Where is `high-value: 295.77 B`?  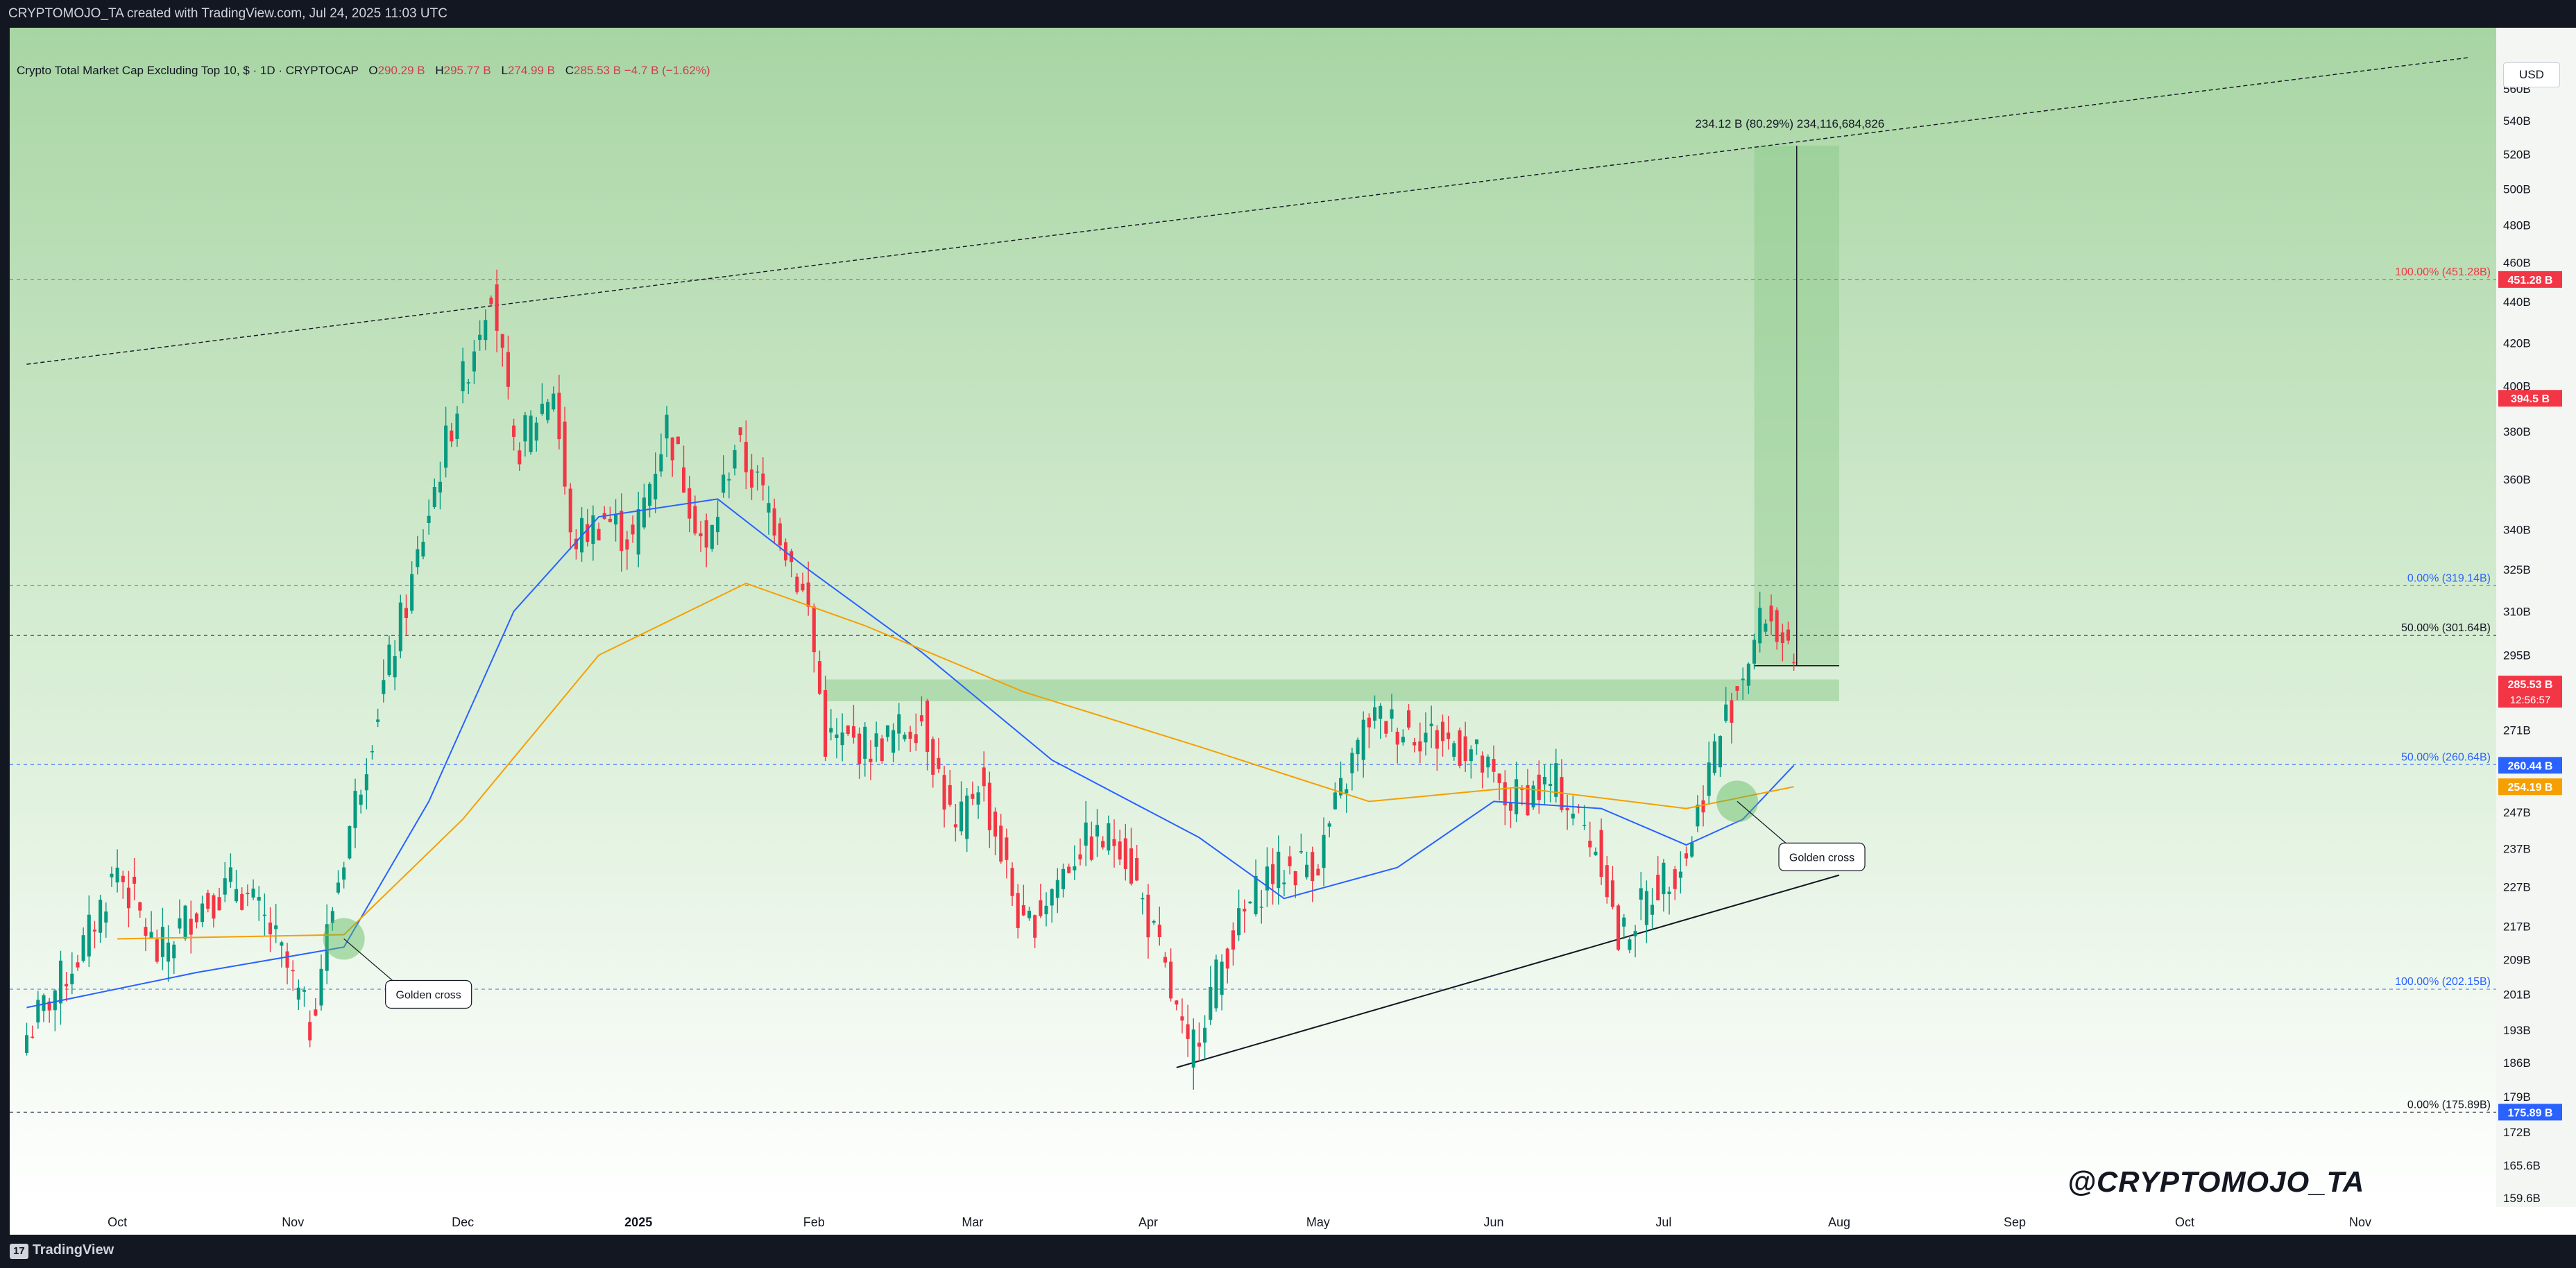 high-value: 295.77 B is located at coordinates (467, 70).